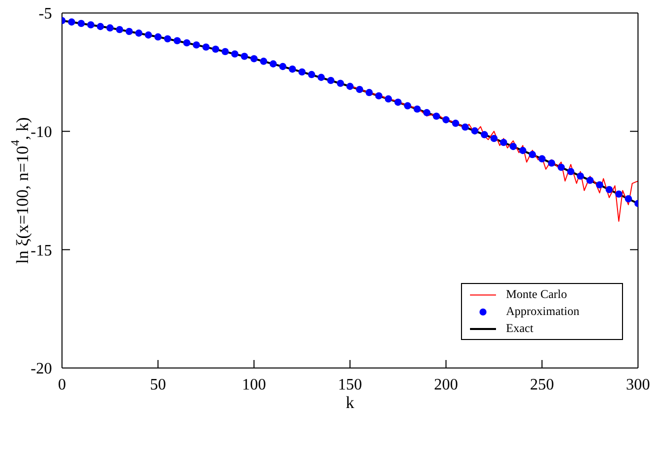 The height and width of the screenshot is (473, 661). I want to click on y-tick-label: -20, so click(41, 369).